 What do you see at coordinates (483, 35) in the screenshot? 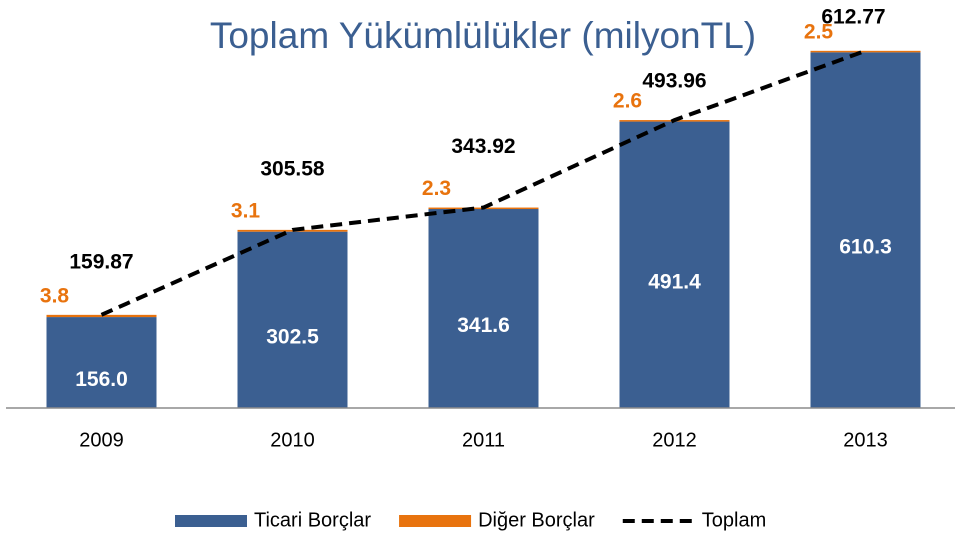
I see `chart-title: Toplam Yükümlülükler (milyonTL)` at bounding box center [483, 35].